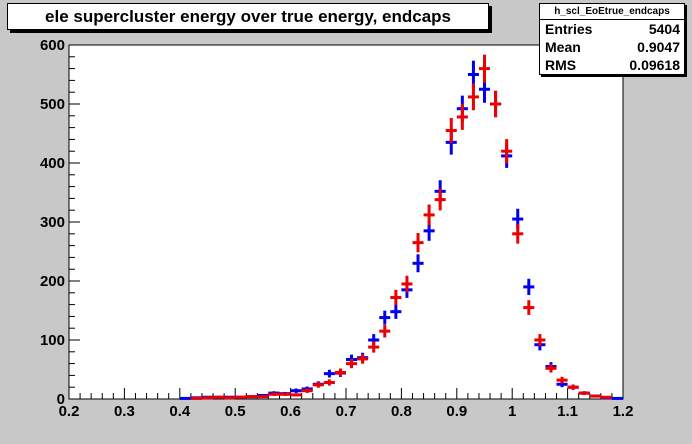 The image size is (692, 444). What do you see at coordinates (346, 411) in the screenshot?
I see `x-tick-label: 0.7` at bounding box center [346, 411].